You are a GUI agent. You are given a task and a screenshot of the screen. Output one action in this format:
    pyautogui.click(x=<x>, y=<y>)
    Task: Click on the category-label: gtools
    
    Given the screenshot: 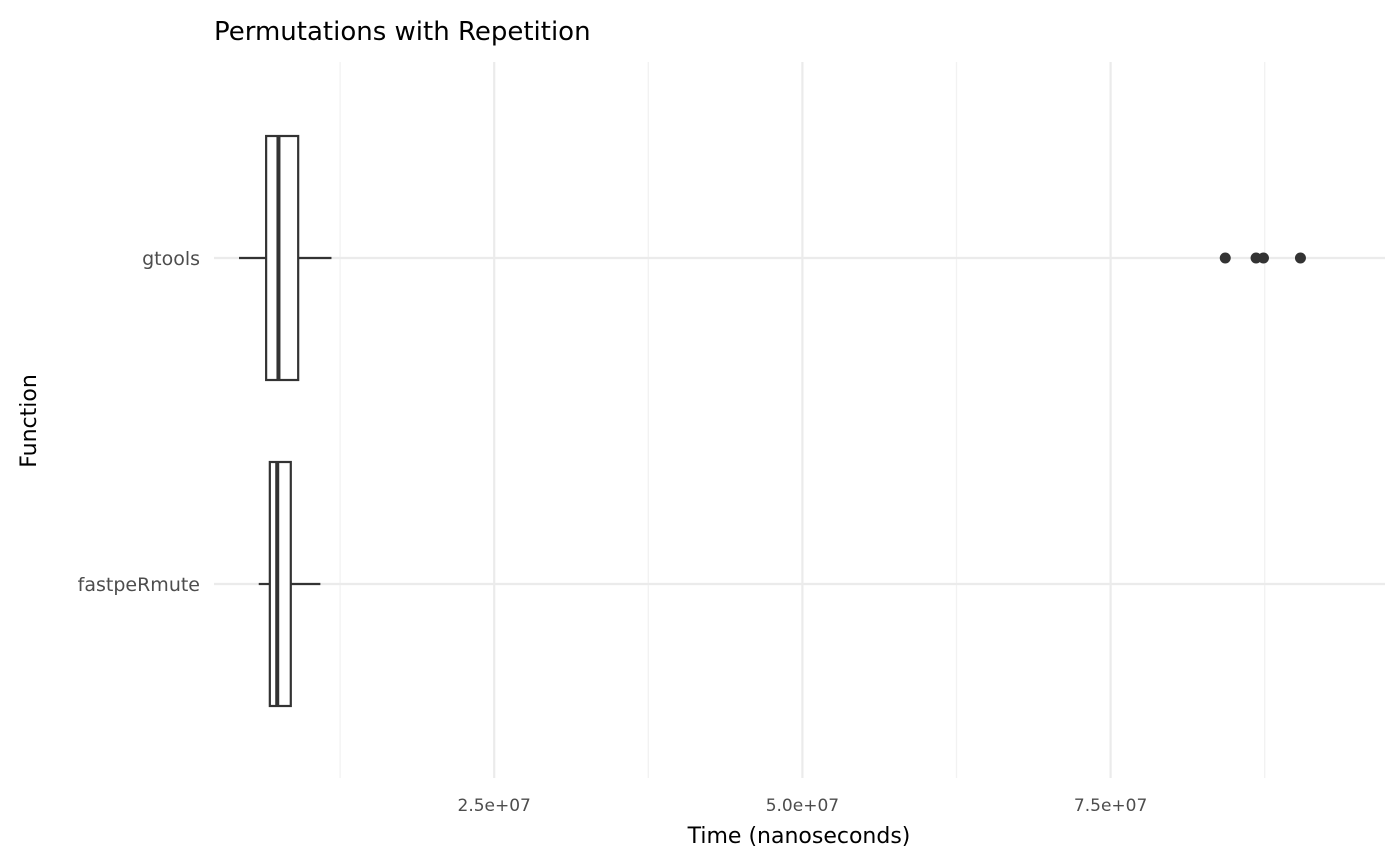 What is the action you would take?
    pyautogui.click(x=171, y=259)
    